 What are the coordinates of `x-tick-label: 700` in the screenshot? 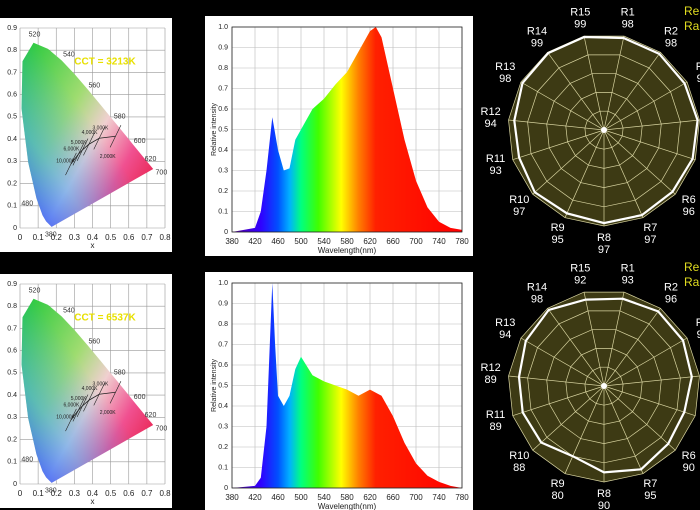 It's located at (416, 497).